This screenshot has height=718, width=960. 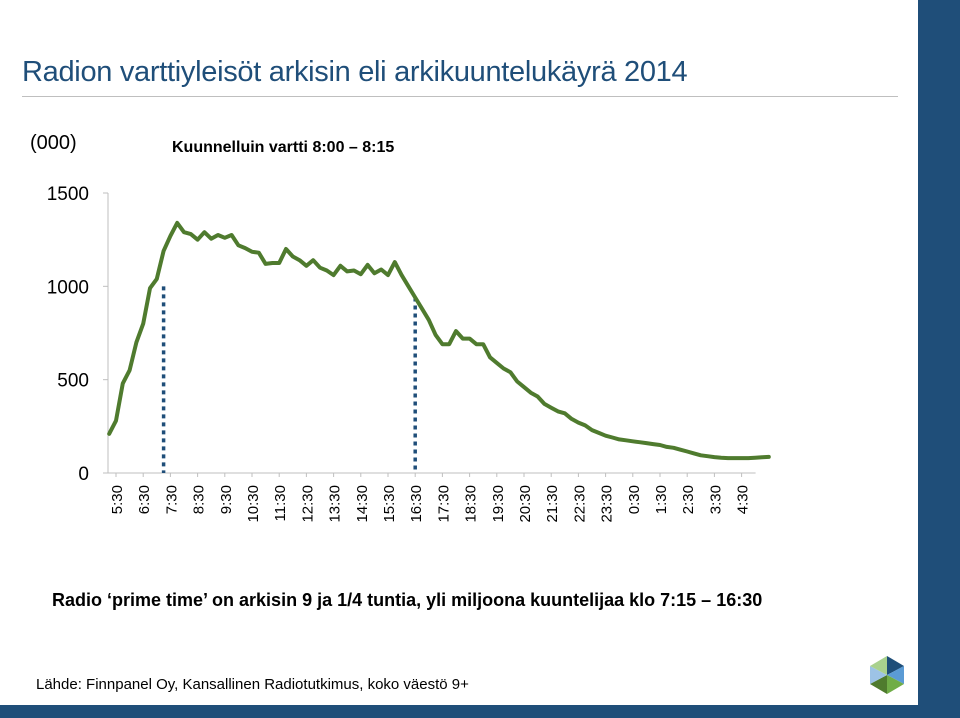 What do you see at coordinates (459, 711) in the screenshot?
I see `bottom-accent-bar` at bounding box center [459, 711].